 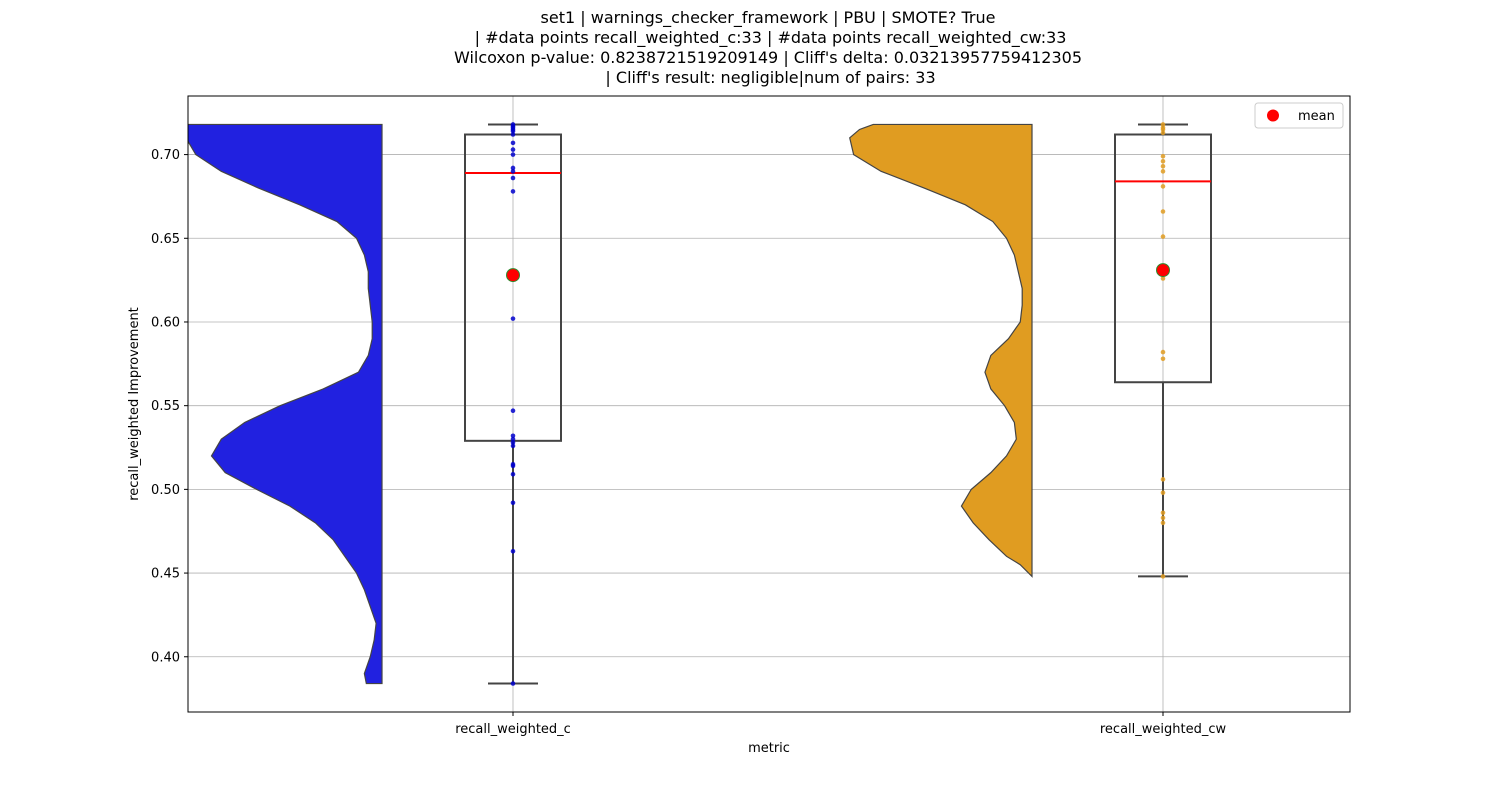 What do you see at coordinates (165, 406) in the screenshot?
I see `y-tick-label: 0.55` at bounding box center [165, 406].